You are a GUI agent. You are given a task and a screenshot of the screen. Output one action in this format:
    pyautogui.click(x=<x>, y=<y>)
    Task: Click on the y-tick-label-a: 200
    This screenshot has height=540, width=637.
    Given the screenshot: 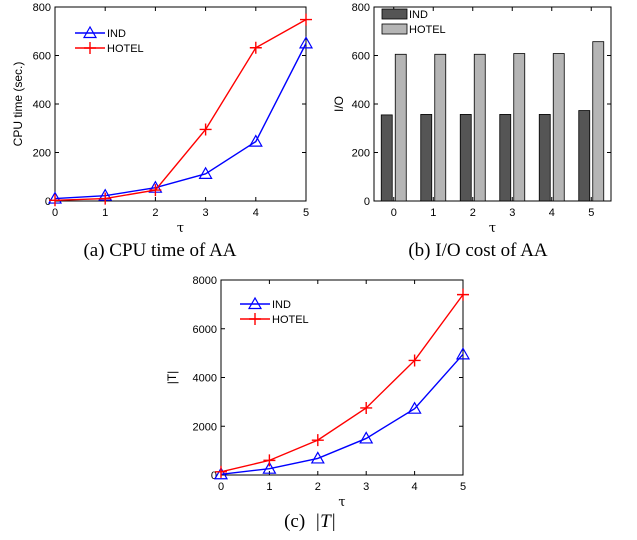 What is the action you would take?
    pyautogui.click(x=42, y=154)
    